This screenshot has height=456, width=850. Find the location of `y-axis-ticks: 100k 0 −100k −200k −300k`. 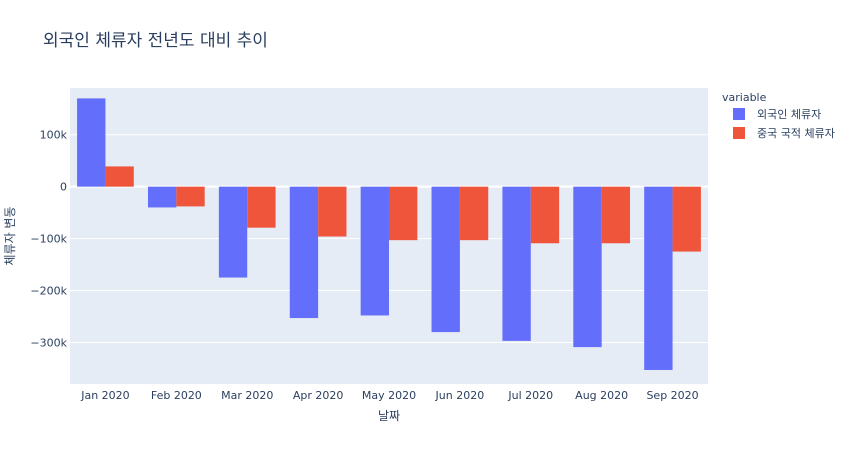

y-axis-ticks: 100k 0 −100k −200k −300k is located at coordinates (48, 239).